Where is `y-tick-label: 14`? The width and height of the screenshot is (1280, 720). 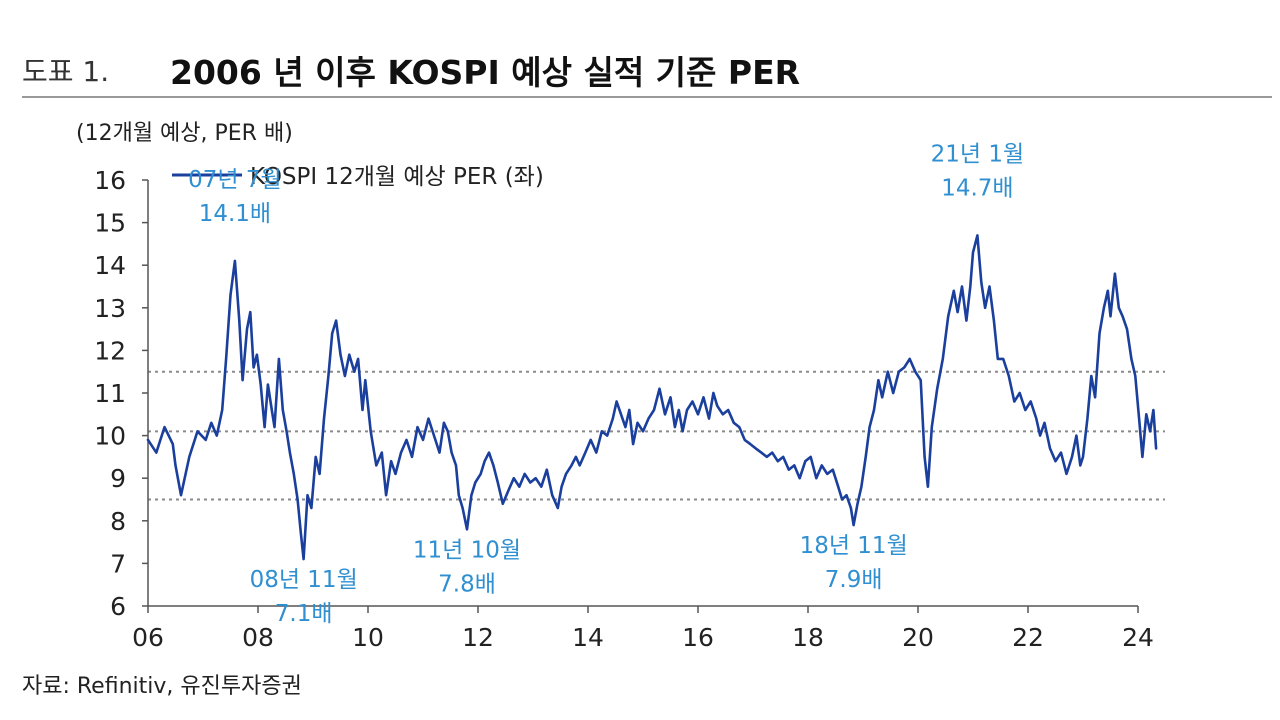
y-tick-label: 14 is located at coordinates (110, 265).